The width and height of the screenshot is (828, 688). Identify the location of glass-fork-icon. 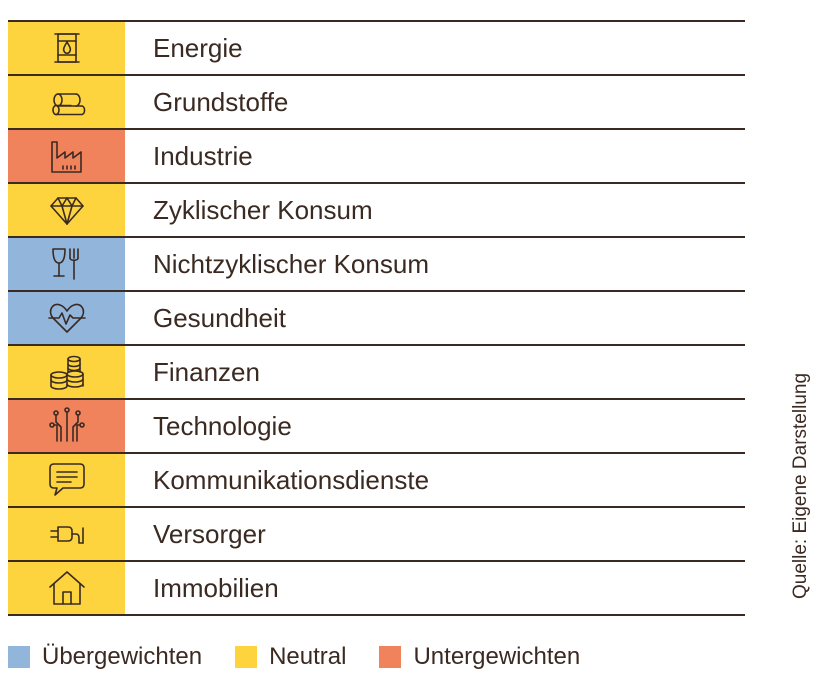
(67, 264).